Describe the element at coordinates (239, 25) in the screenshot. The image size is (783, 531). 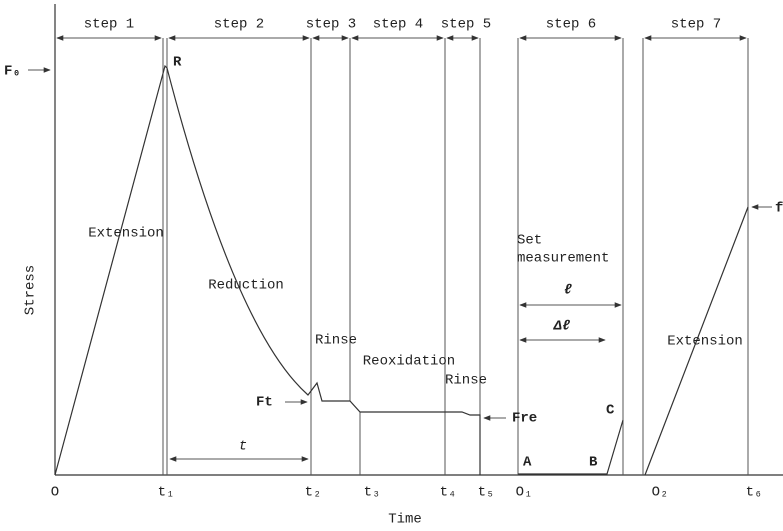
I see `step-label: step 2` at that location.